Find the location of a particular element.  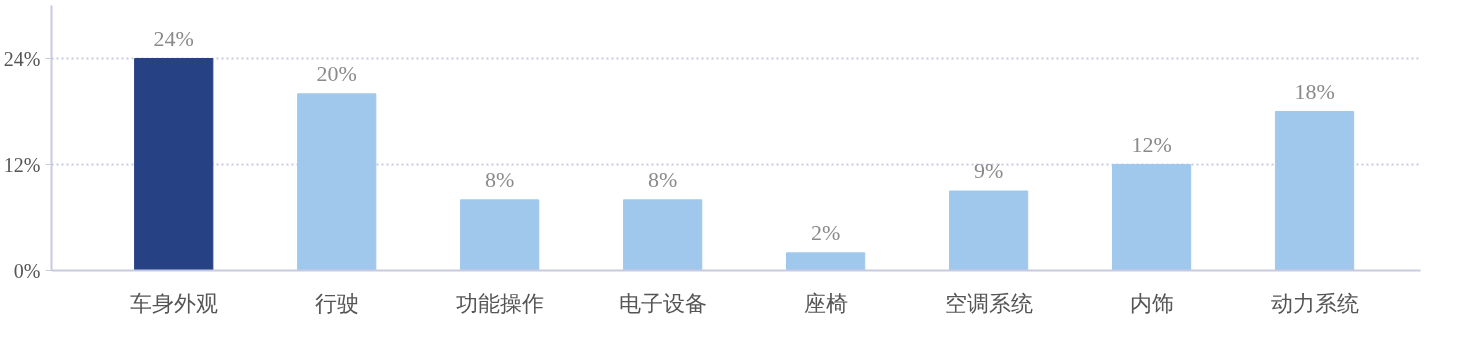

data-label: 24% is located at coordinates (173, 38).